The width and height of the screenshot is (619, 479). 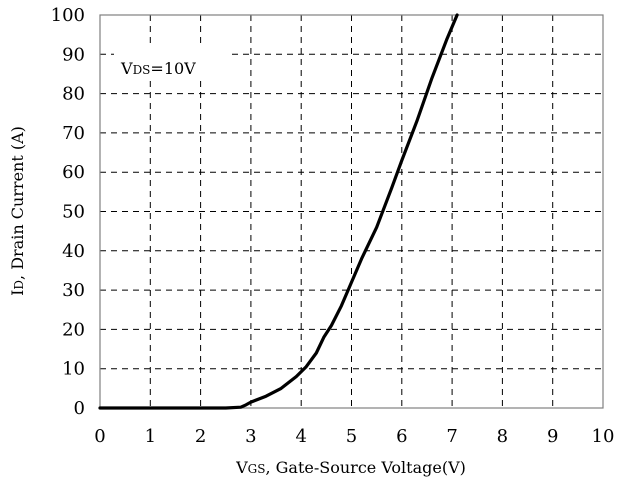 What do you see at coordinates (250, 436) in the screenshot?
I see `x-tick-label: 3` at bounding box center [250, 436].